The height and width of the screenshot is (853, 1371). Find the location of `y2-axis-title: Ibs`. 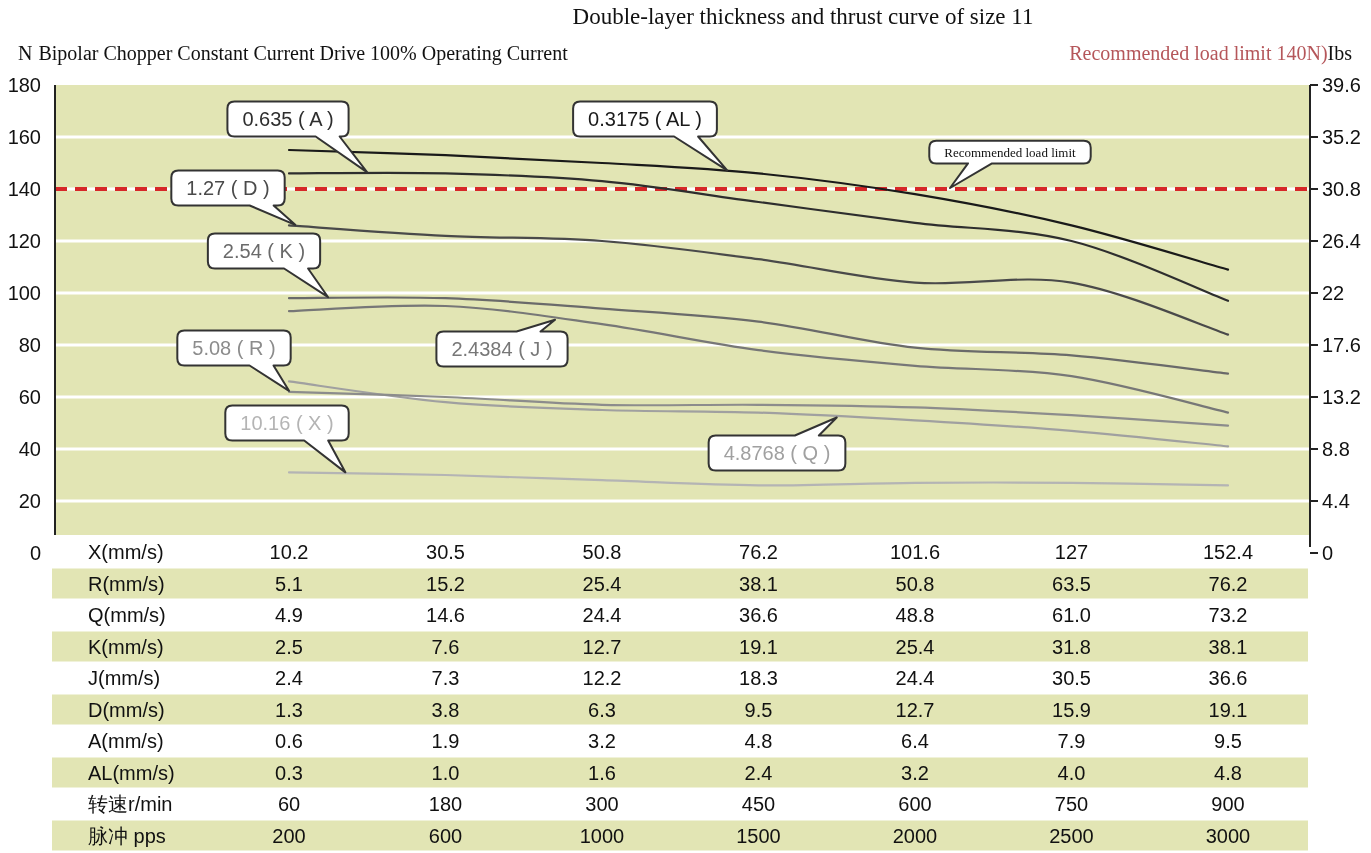

y2-axis-title: Ibs is located at coordinates (1340, 53).